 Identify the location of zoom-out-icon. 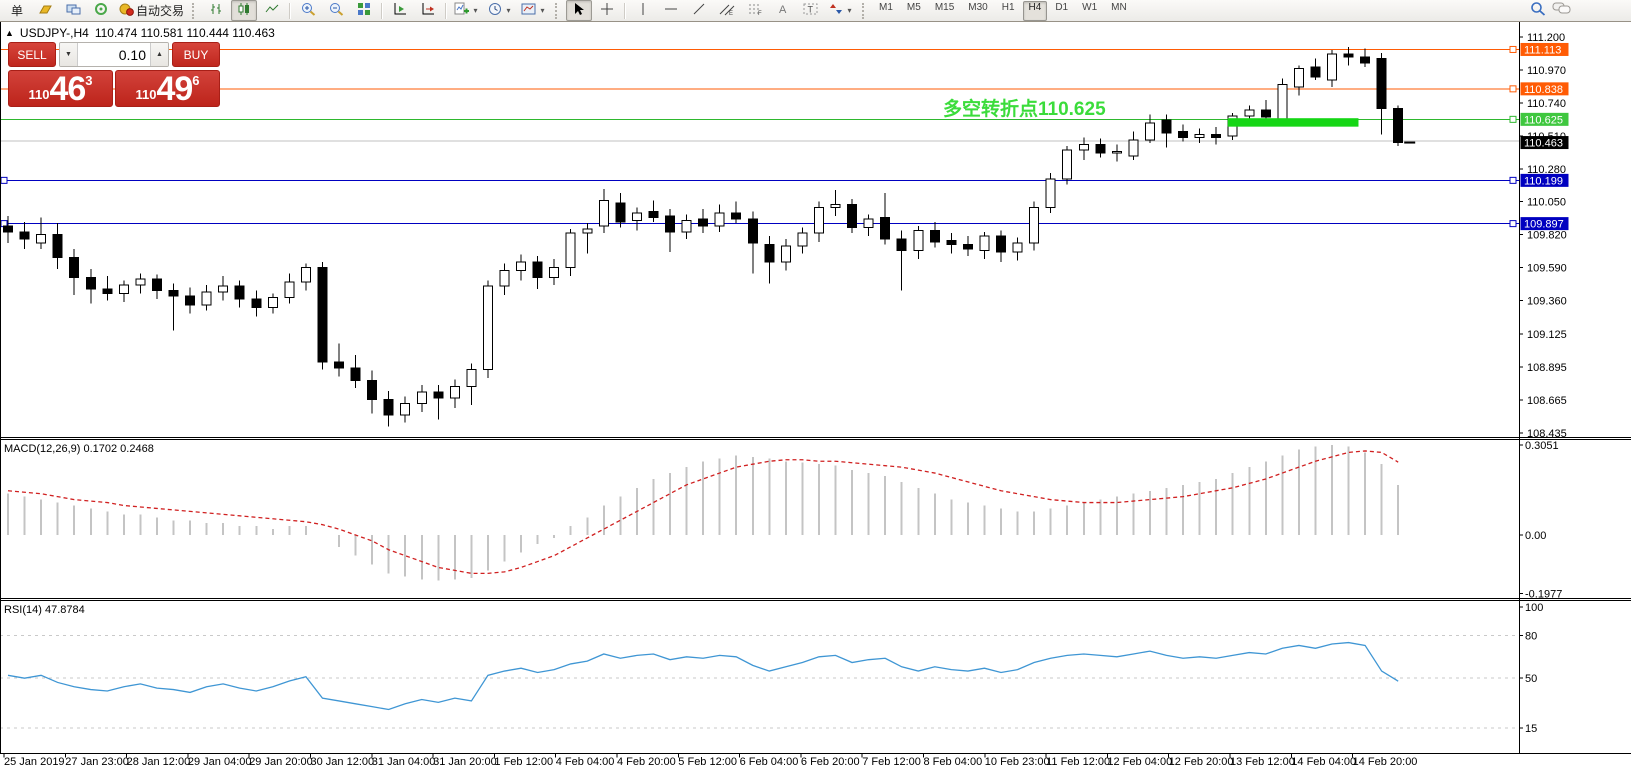
(336, 10).